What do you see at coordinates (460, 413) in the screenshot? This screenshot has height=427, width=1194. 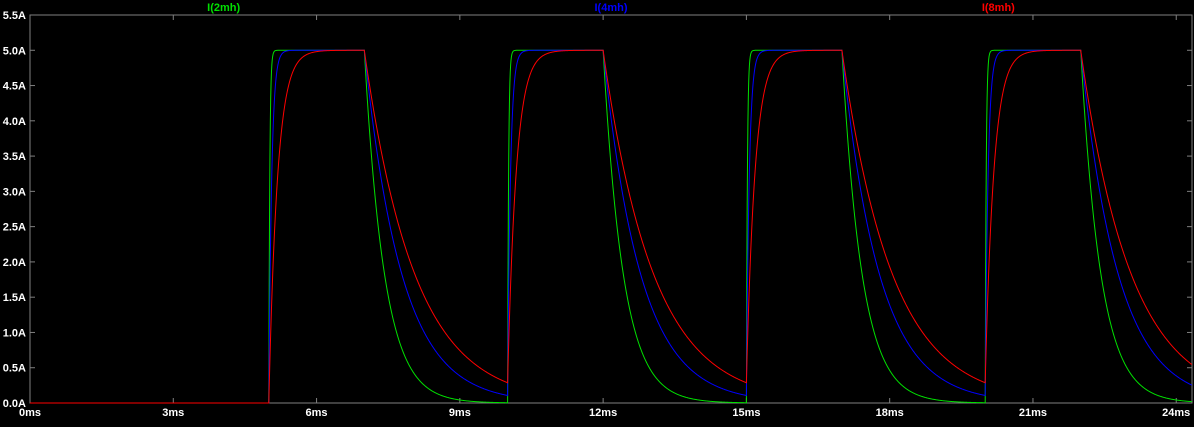 I see `x-tick-label: 9ms` at bounding box center [460, 413].